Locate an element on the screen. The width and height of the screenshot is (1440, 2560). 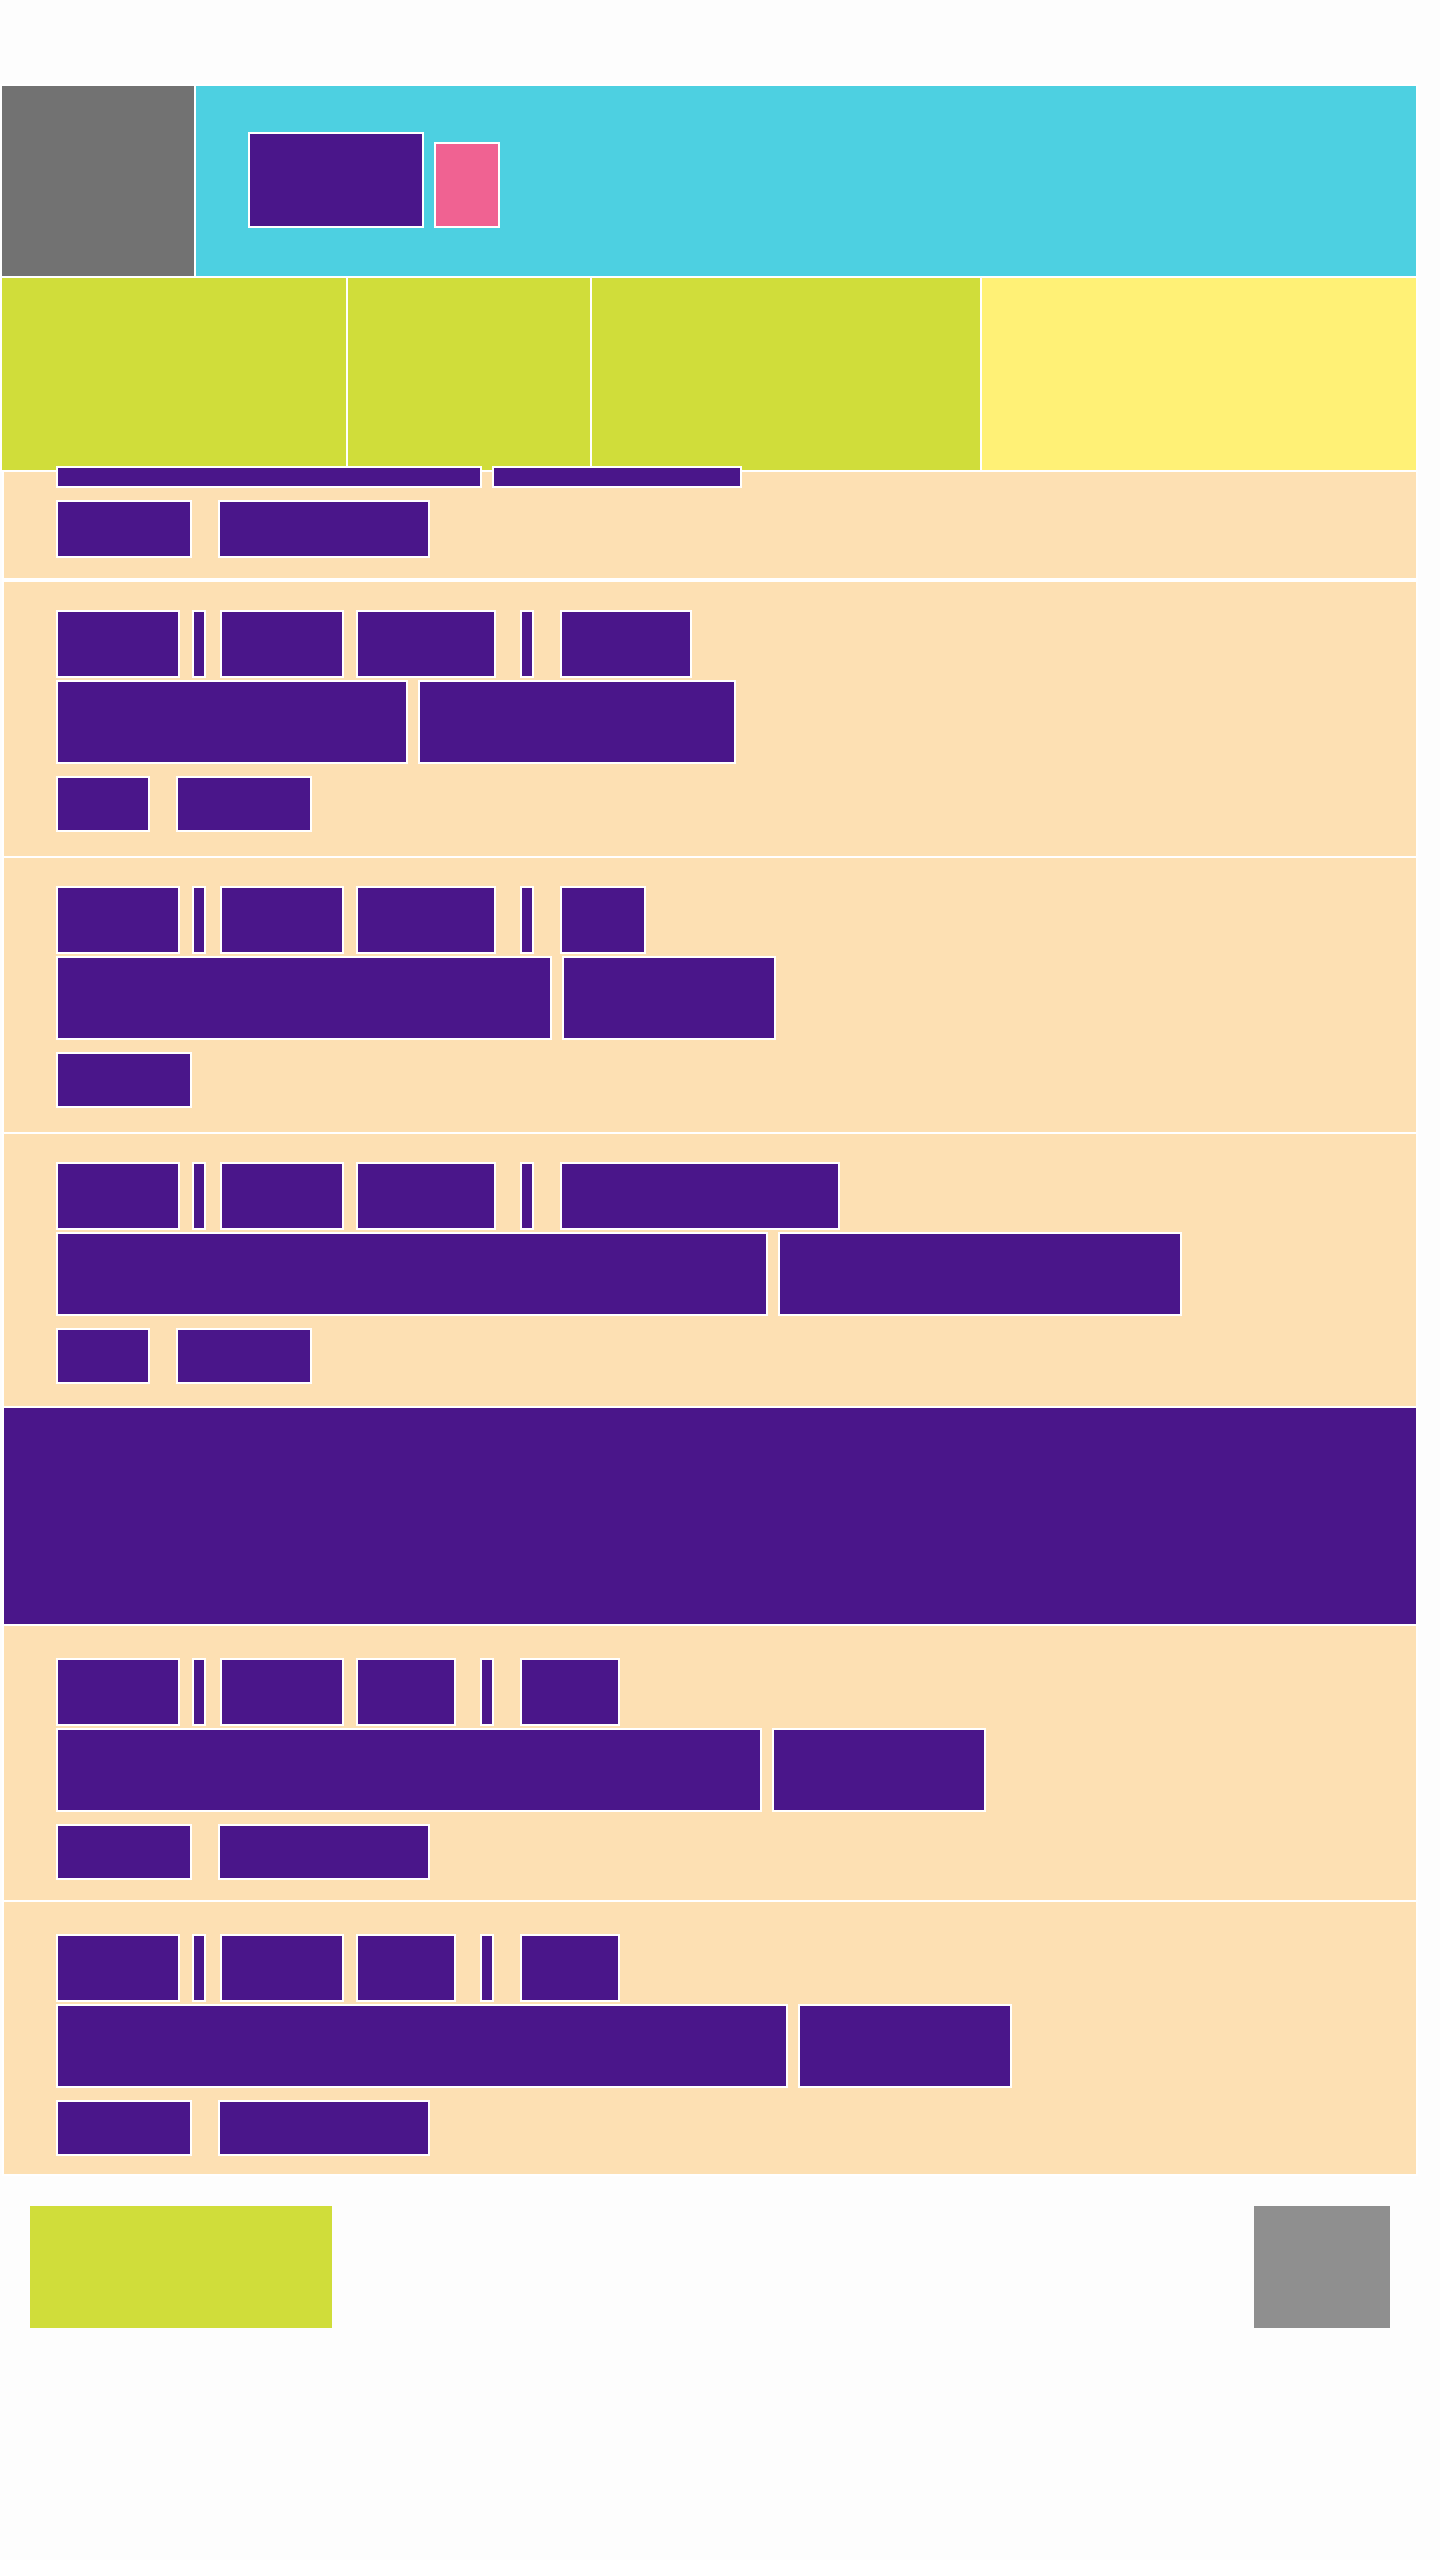
menu-button is located at coordinates (98, 181).